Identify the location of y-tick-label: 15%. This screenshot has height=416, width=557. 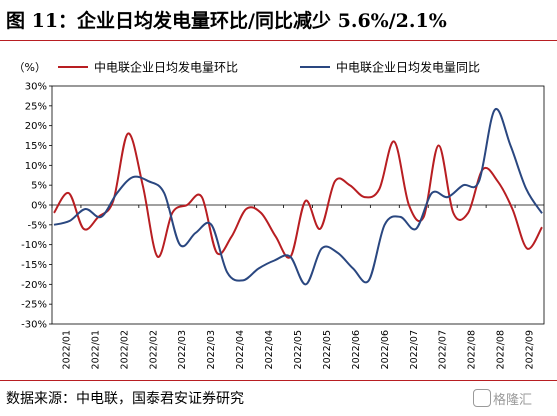
(36, 146).